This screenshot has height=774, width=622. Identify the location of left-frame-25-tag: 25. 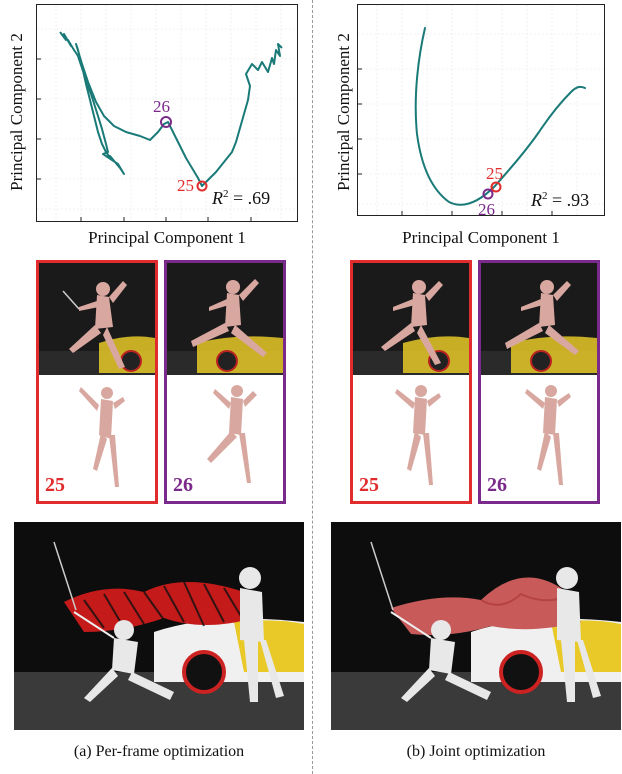
(55, 485).